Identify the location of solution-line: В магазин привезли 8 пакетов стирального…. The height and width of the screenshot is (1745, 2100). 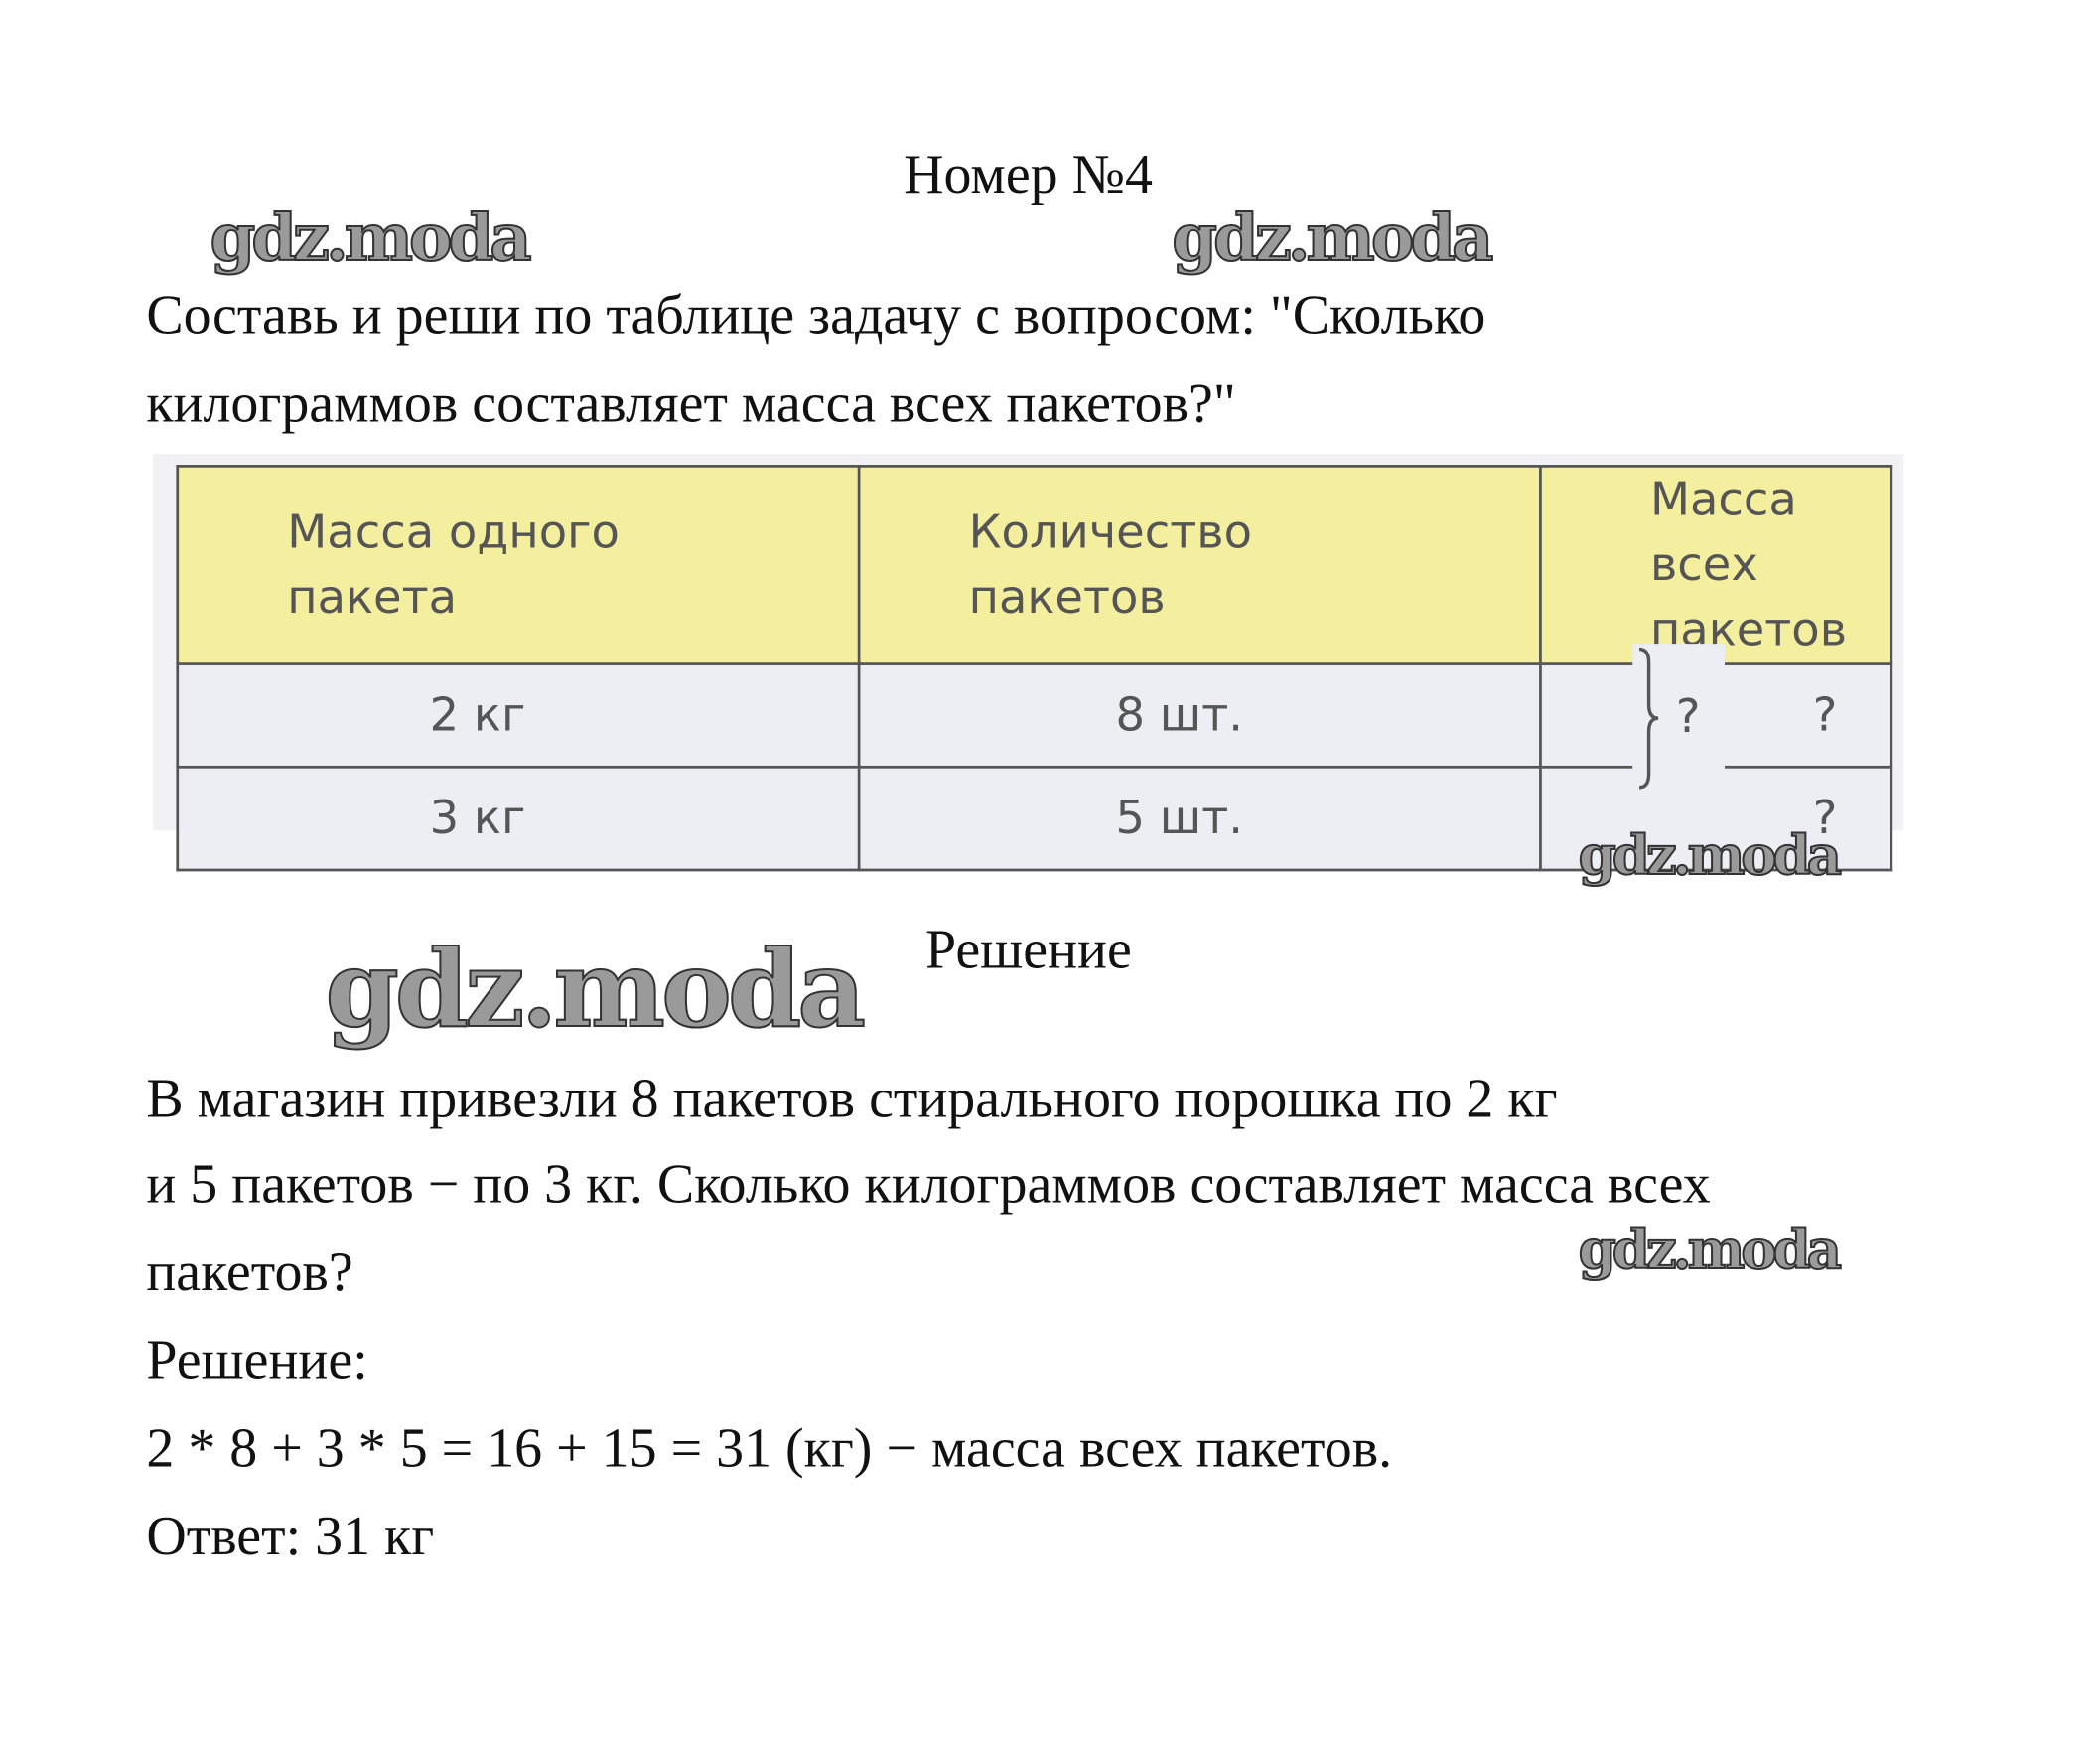
(852, 1097).